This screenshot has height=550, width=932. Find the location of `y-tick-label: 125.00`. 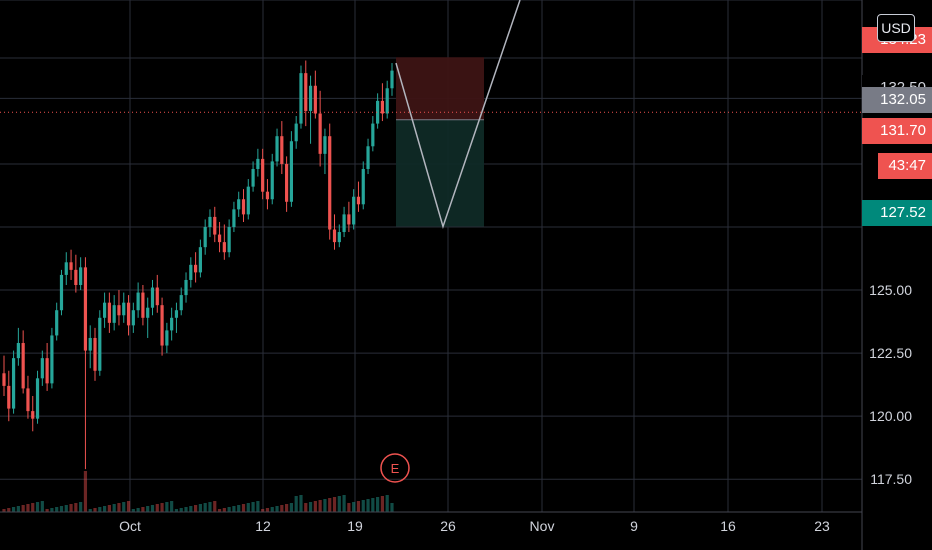

y-tick-label: 125.00 is located at coordinates (890, 290).